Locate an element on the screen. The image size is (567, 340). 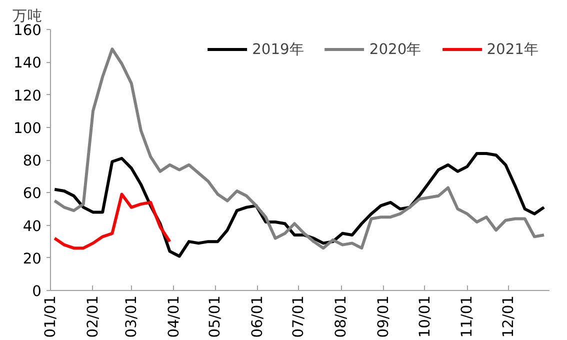
x-tick-label: 06/01 is located at coordinates (257, 316).